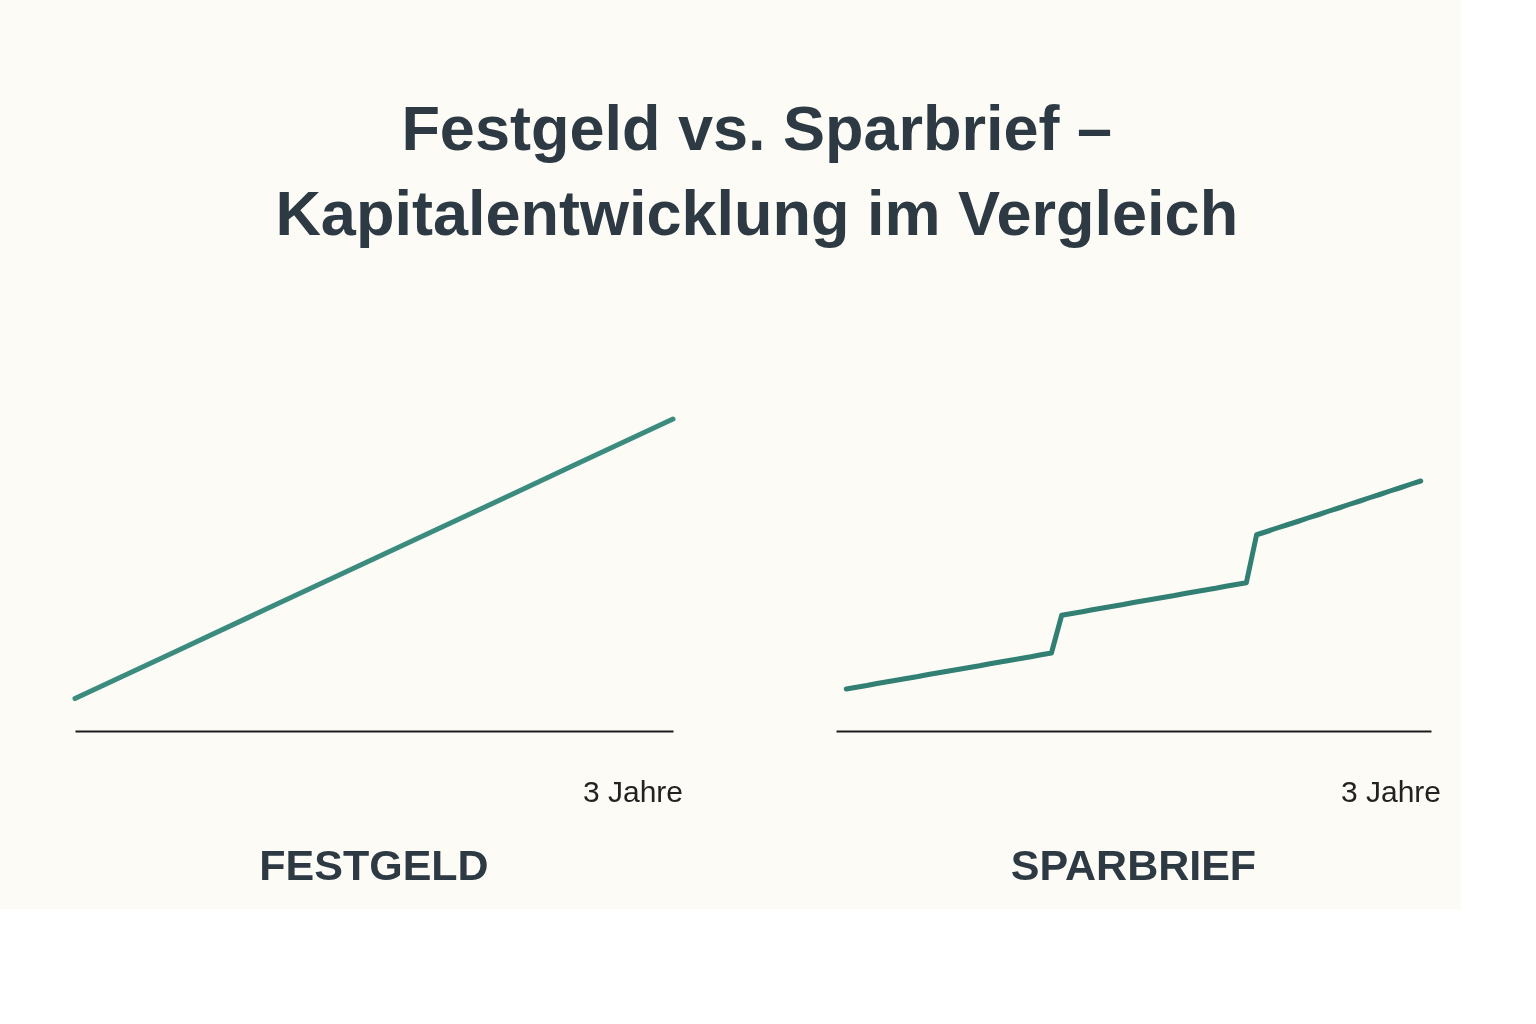  What do you see at coordinates (757, 170) in the screenshot?
I see `text: Festgeld vs. Sparbrief – Kapitalentwicklung im Vergleich` at bounding box center [757, 170].